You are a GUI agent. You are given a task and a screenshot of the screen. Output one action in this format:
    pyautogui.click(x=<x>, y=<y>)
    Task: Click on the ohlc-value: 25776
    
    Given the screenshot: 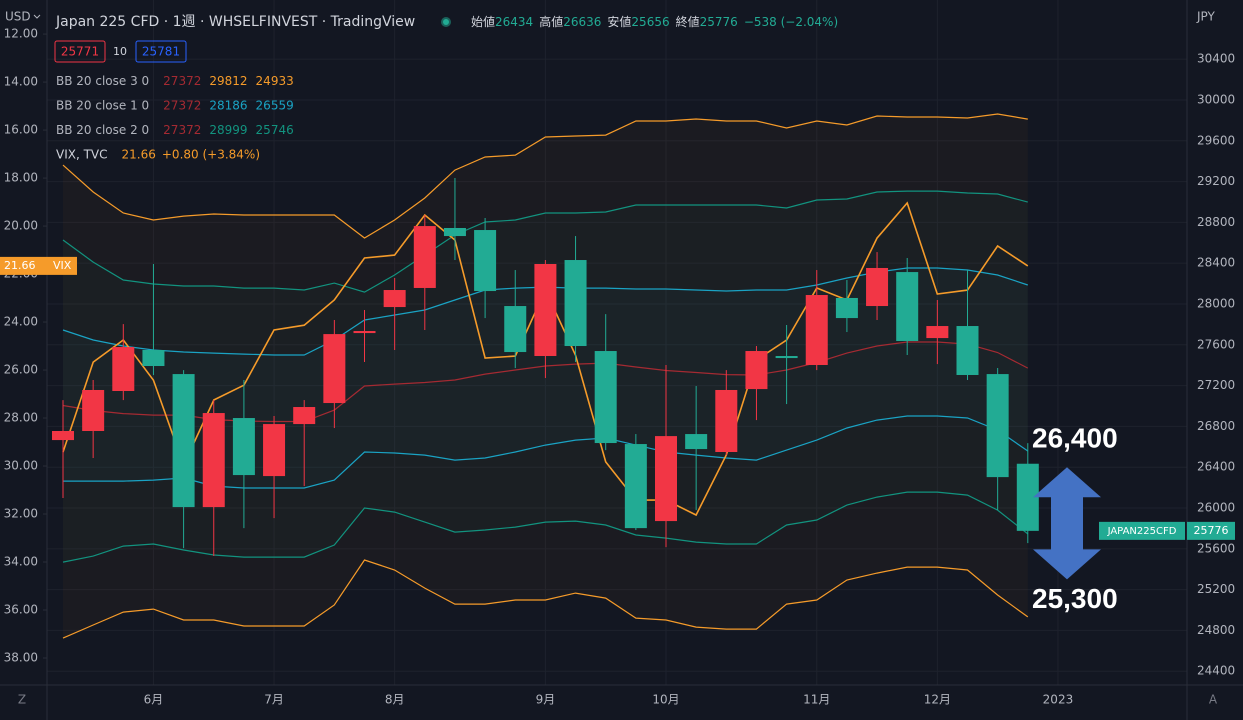 What is the action you would take?
    pyautogui.click(x=719, y=22)
    